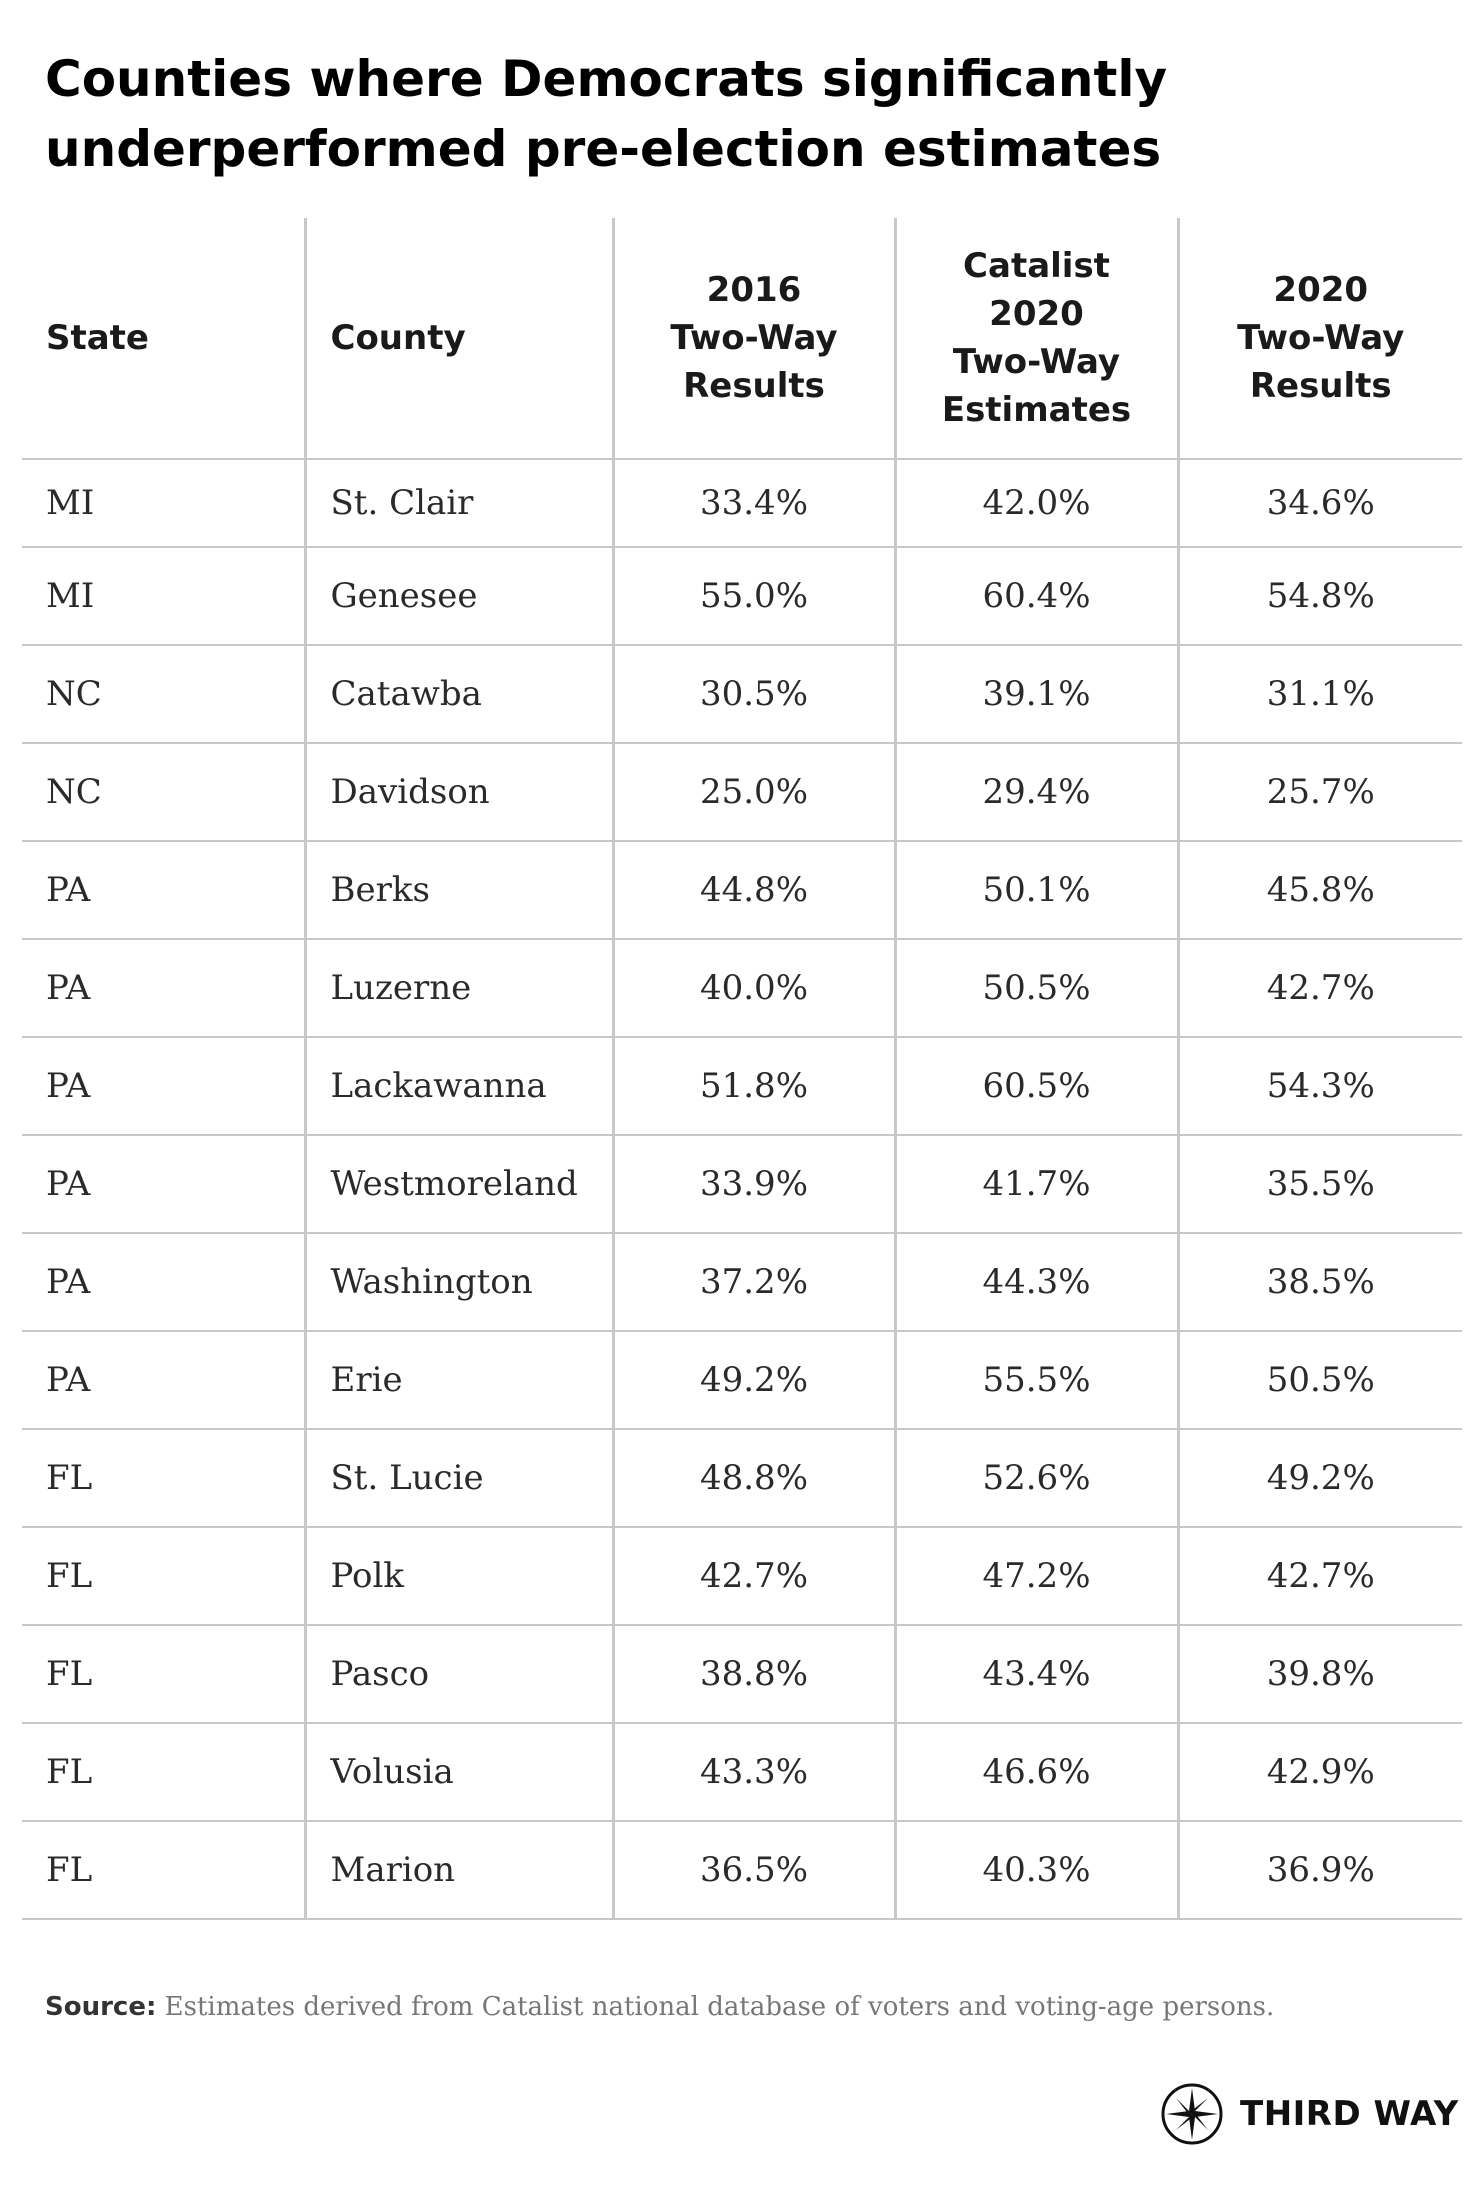 This screenshot has width=1480, height=2197. Describe the element at coordinates (742, 792) in the screenshot. I see `table-row: NC Davidson 25.0% 29.4% 25.7%` at that location.